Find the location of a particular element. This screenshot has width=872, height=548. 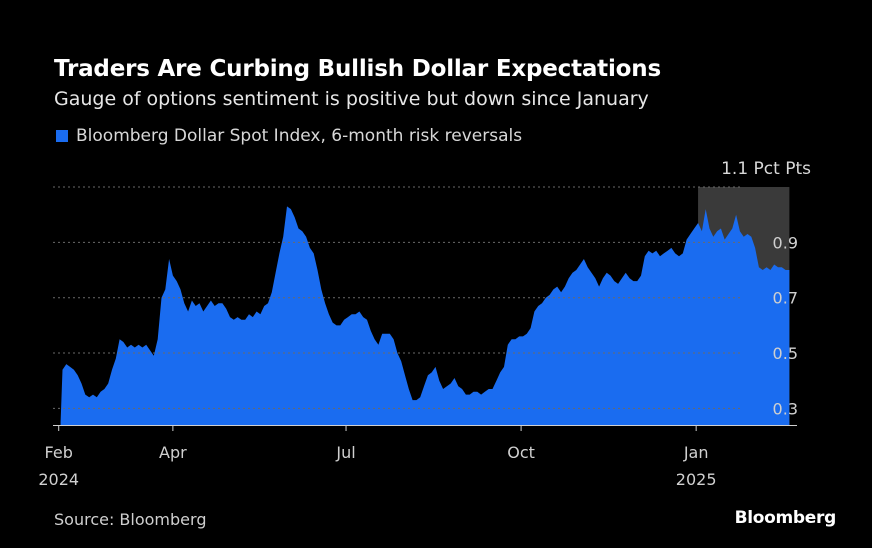

source-note: Source: Bloomberg is located at coordinates (130, 519).